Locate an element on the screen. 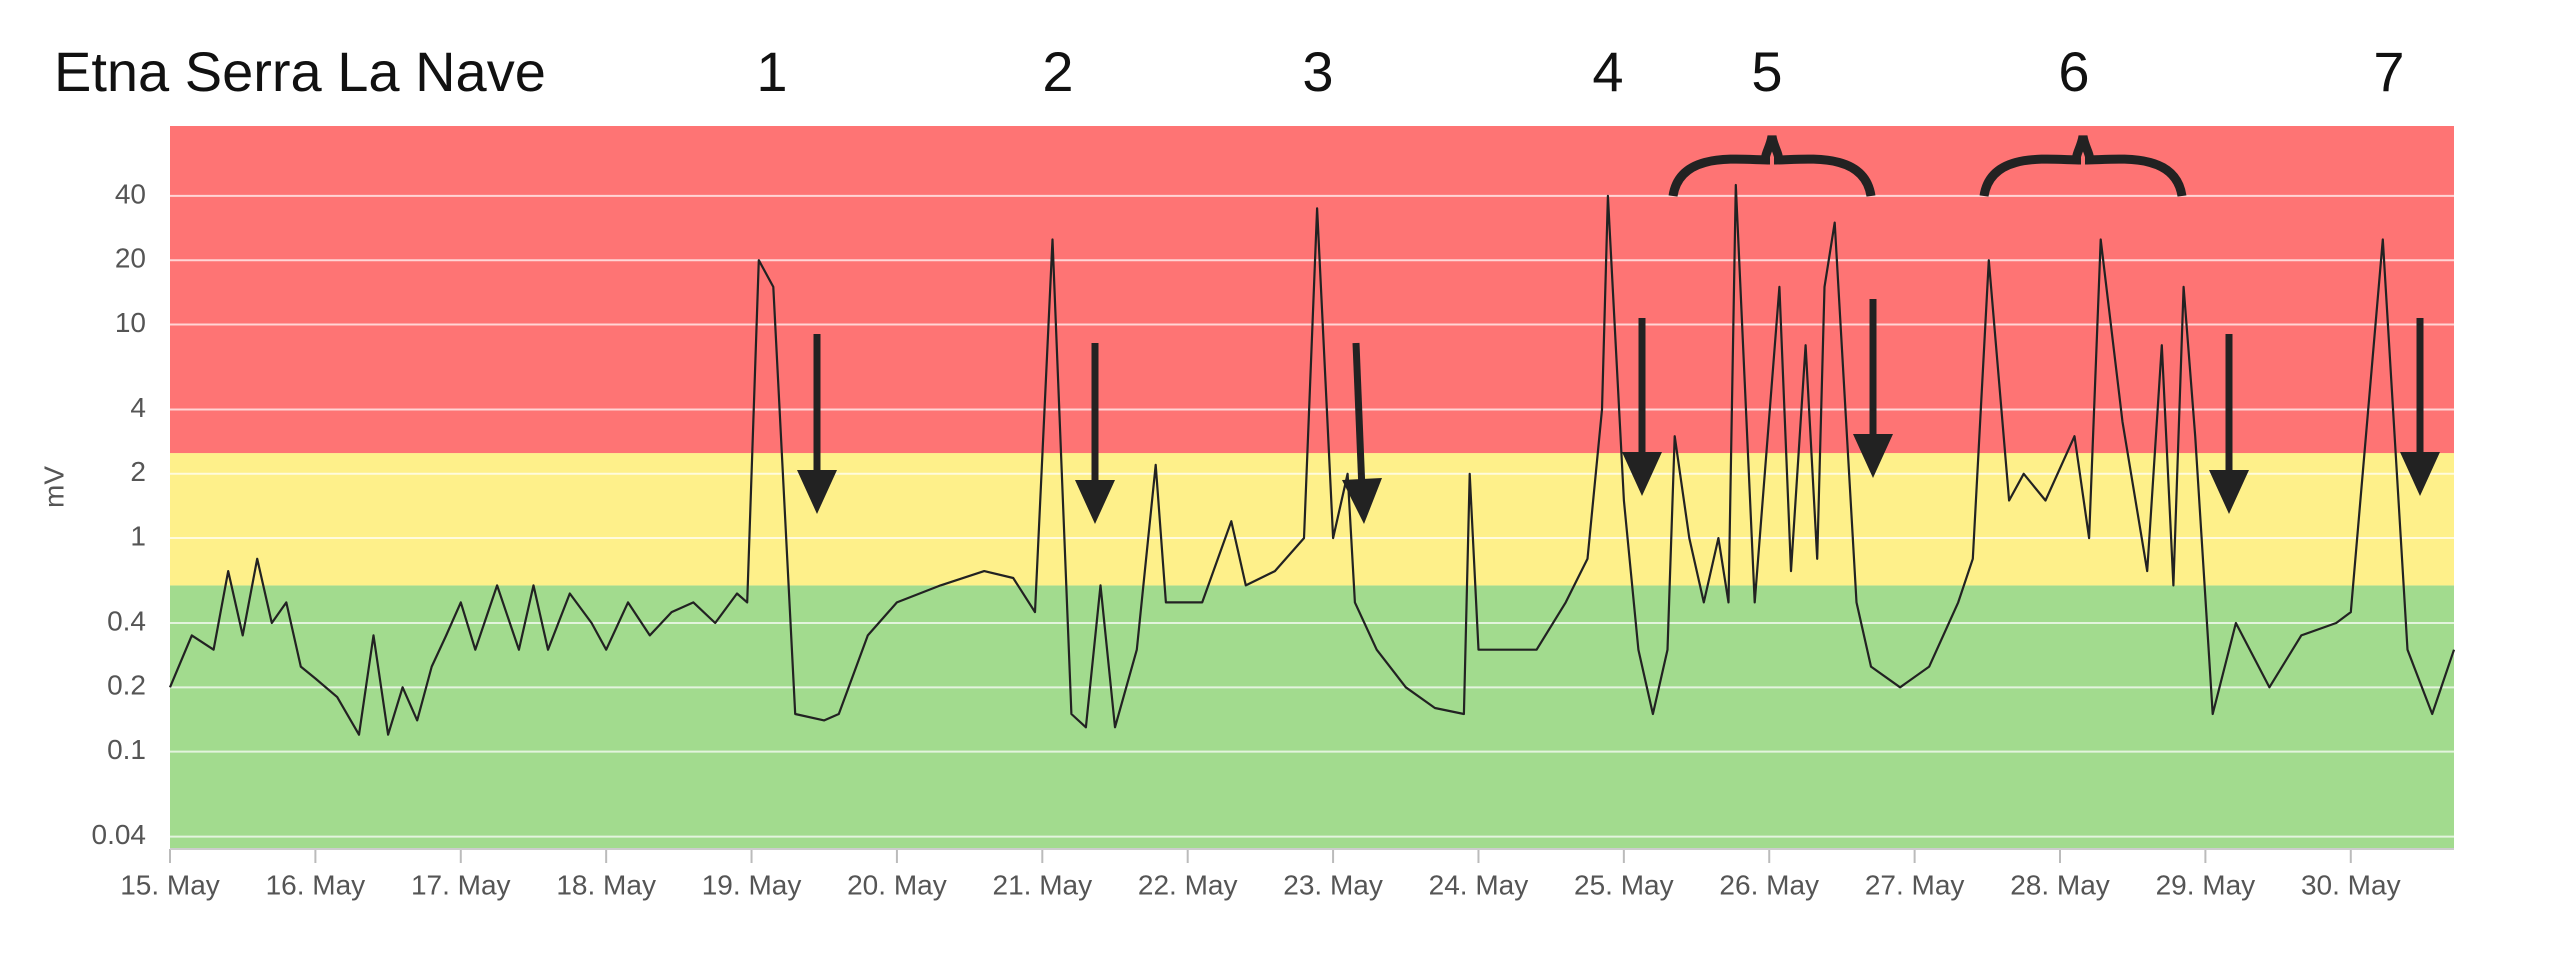  y-tick-label: 4 is located at coordinates (138, 407).